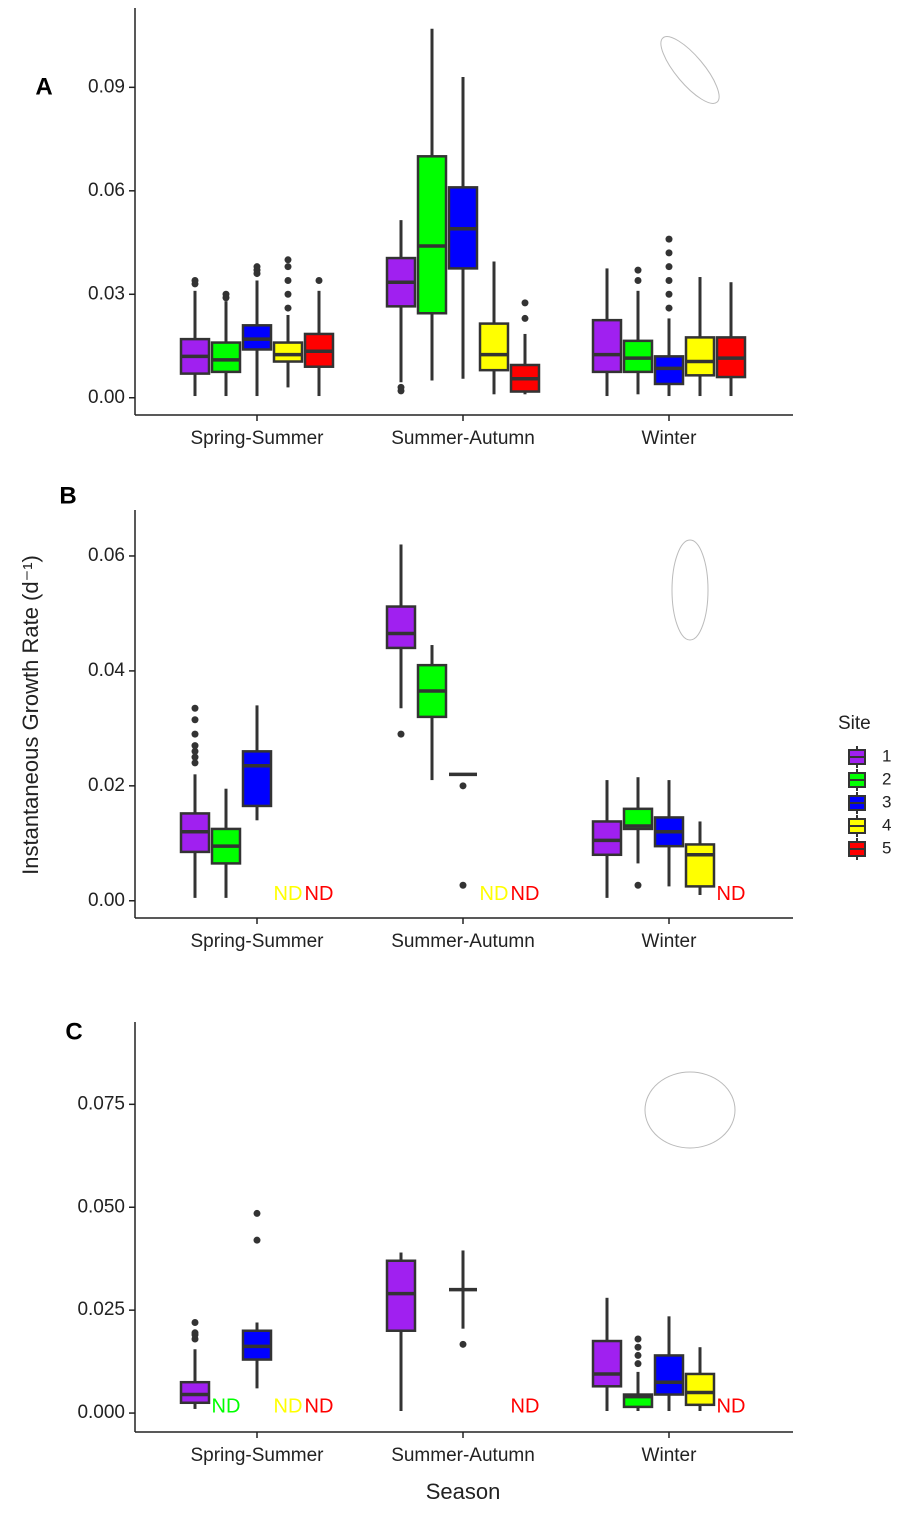 This screenshot has width=908, height=1513. I want to click on y-tick-label: 0.02, so click(106, 785).